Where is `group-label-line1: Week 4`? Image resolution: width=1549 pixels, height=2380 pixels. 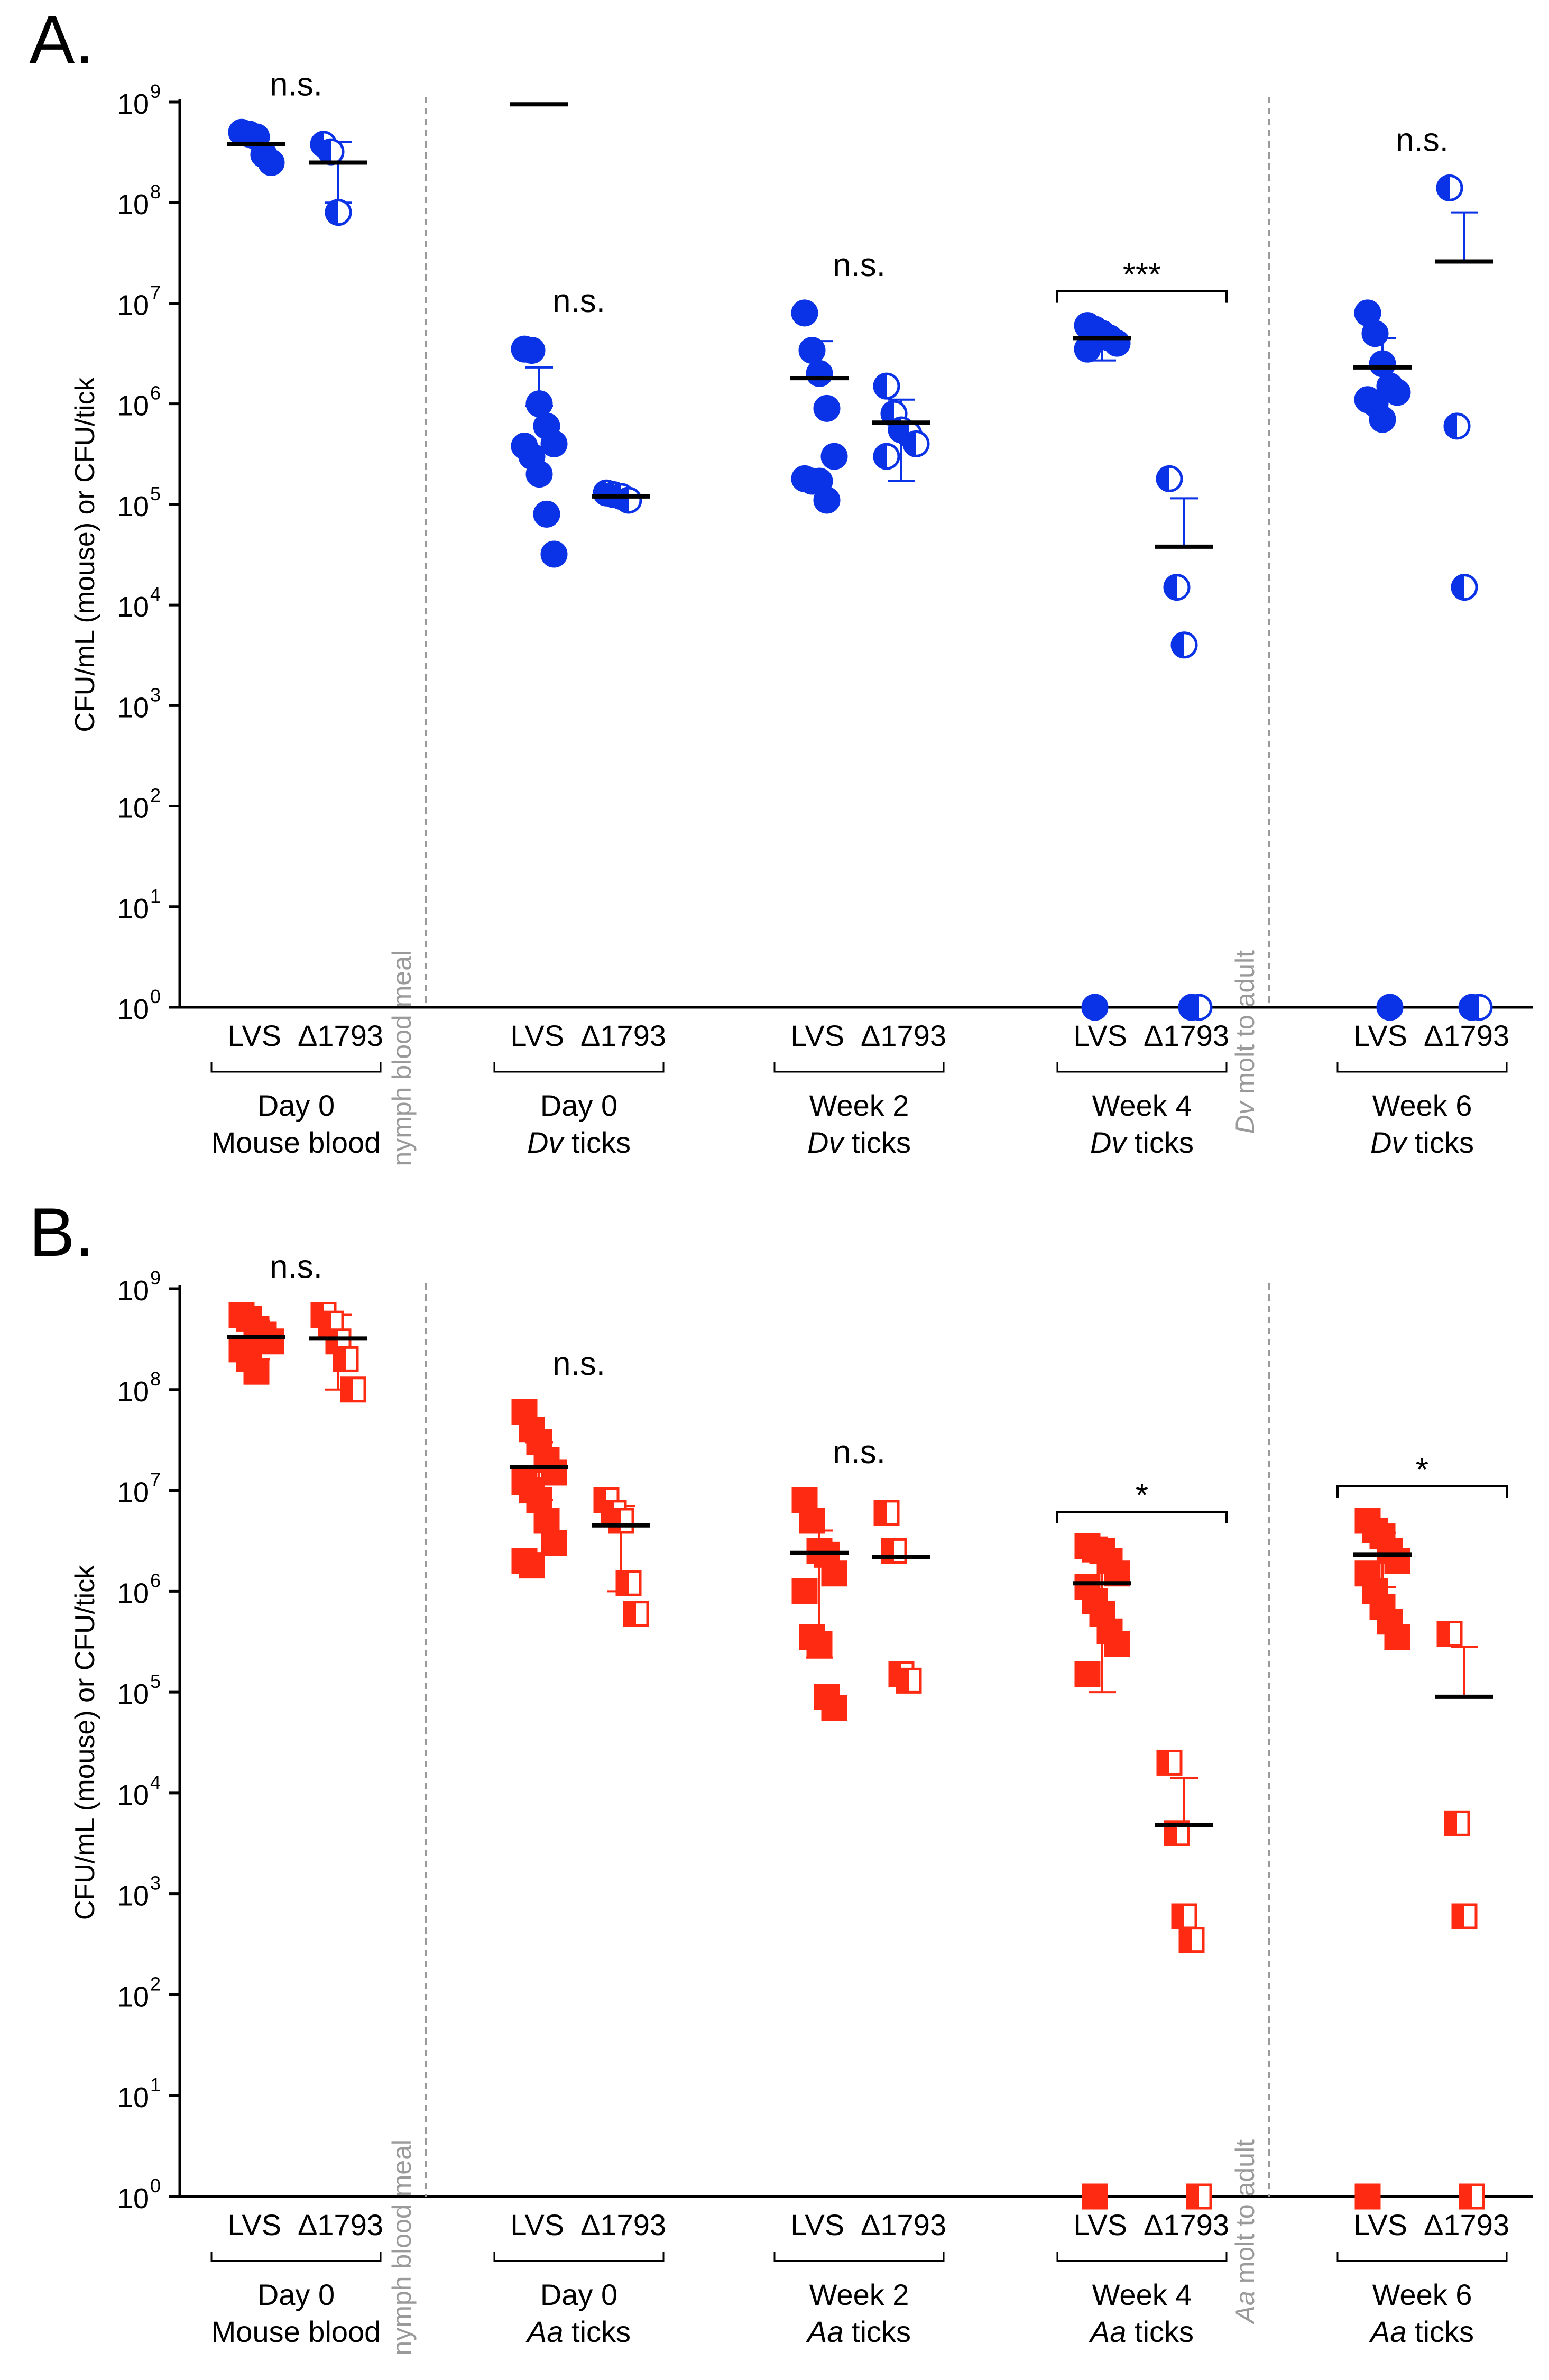
group-label-line1: Week 4 is located at coordinates (1142, 1105).